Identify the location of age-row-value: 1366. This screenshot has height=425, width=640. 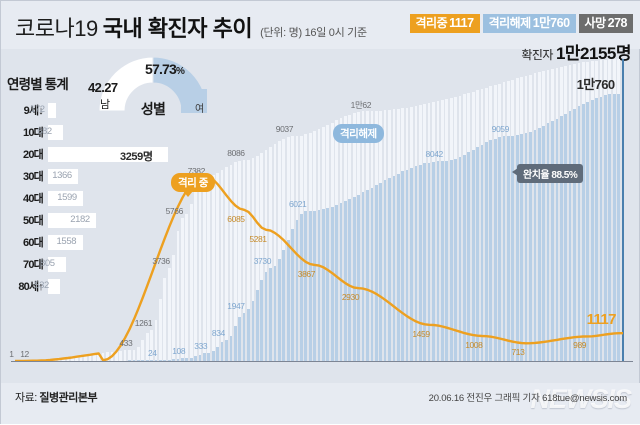
(62, 175).